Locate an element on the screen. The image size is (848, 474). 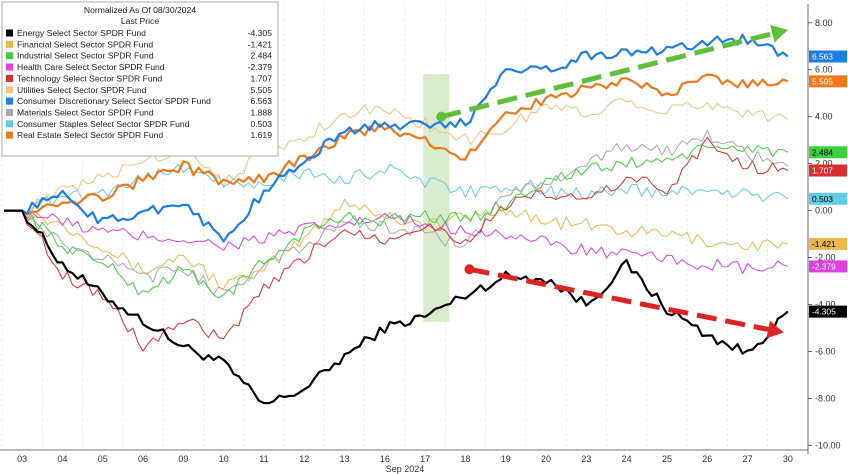
legend-series-value: 1.707 is located at coordinates (261, 78).